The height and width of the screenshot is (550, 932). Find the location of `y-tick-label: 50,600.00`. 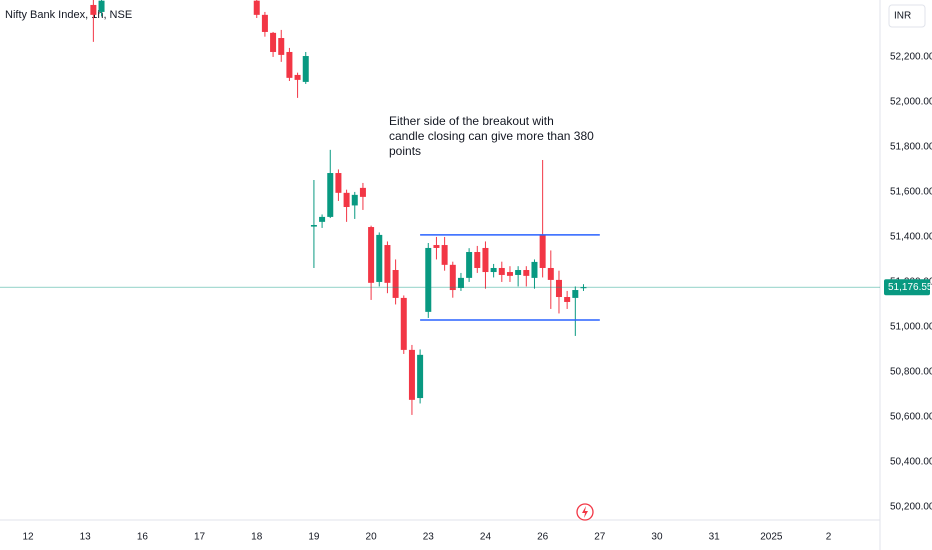

y-tick-label: 50,600.00 is located at coordinates (911, 417).